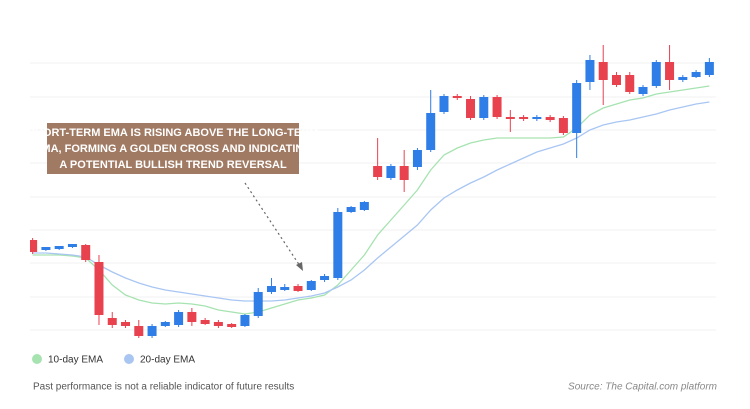 The height and width of the screenshot is (409, 750). What do you see at coordinates (167, 360) in the screenshot?
I see `legend-label: 20-day EMA` at bounding box center [167, 360].